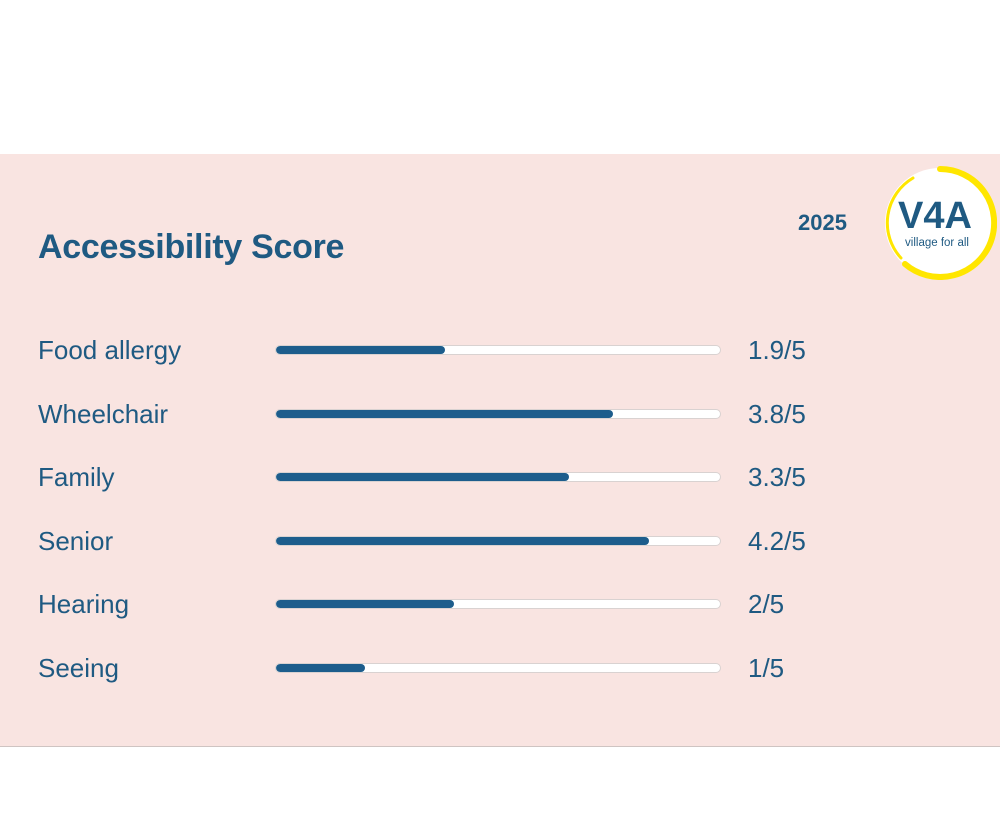 The image size is (1000, 833). What do you see at coordinates (900, 218) in the screenshot?
I see `logo-ring-inner` at bounding box center [900, 218].